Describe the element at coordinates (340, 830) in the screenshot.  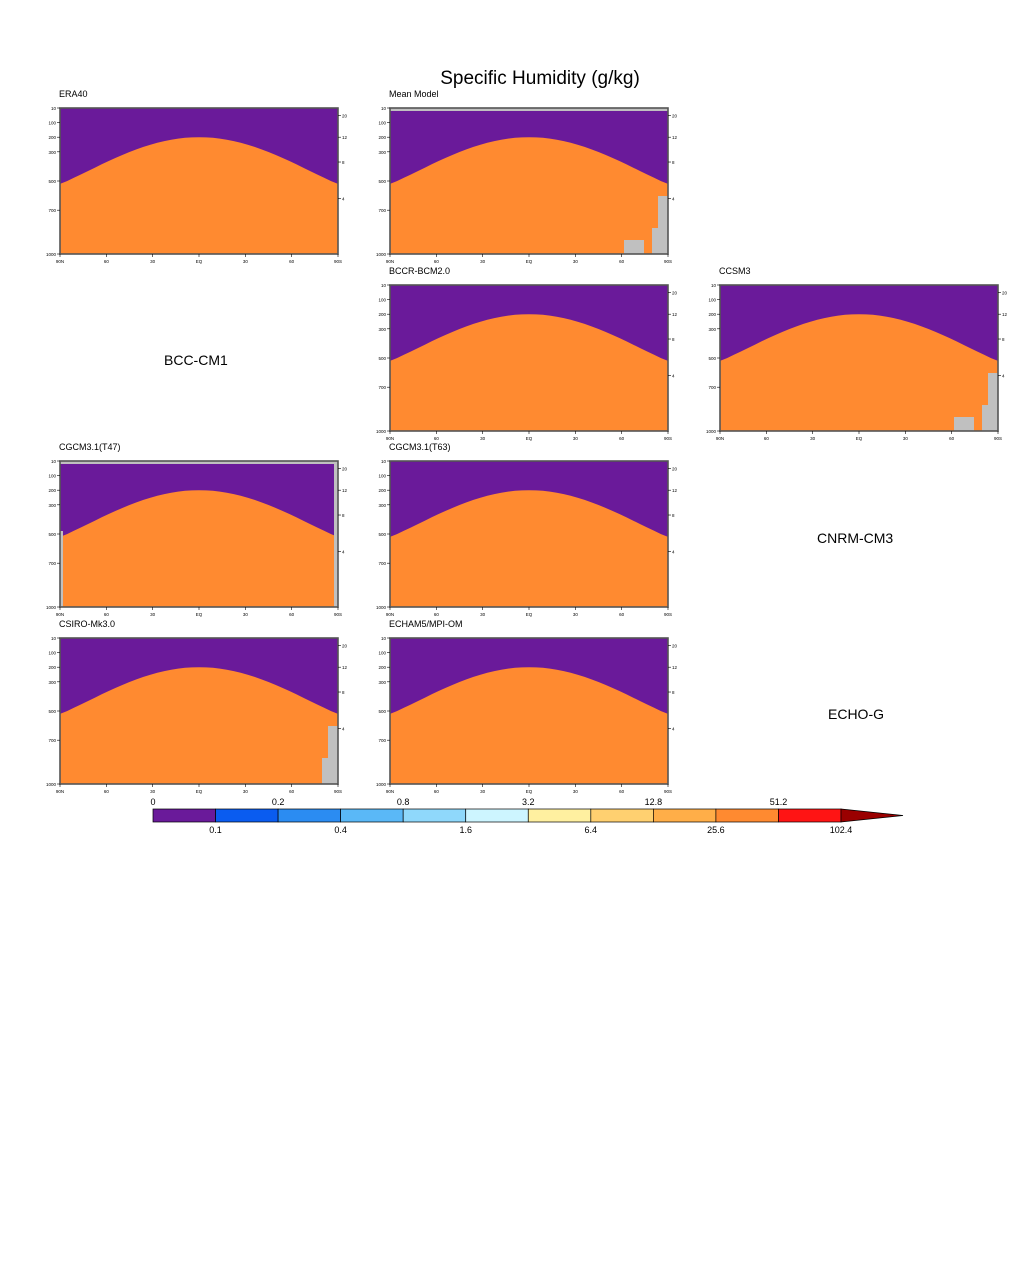
I see `colorbar-label-bottom: 0.4` at that location.